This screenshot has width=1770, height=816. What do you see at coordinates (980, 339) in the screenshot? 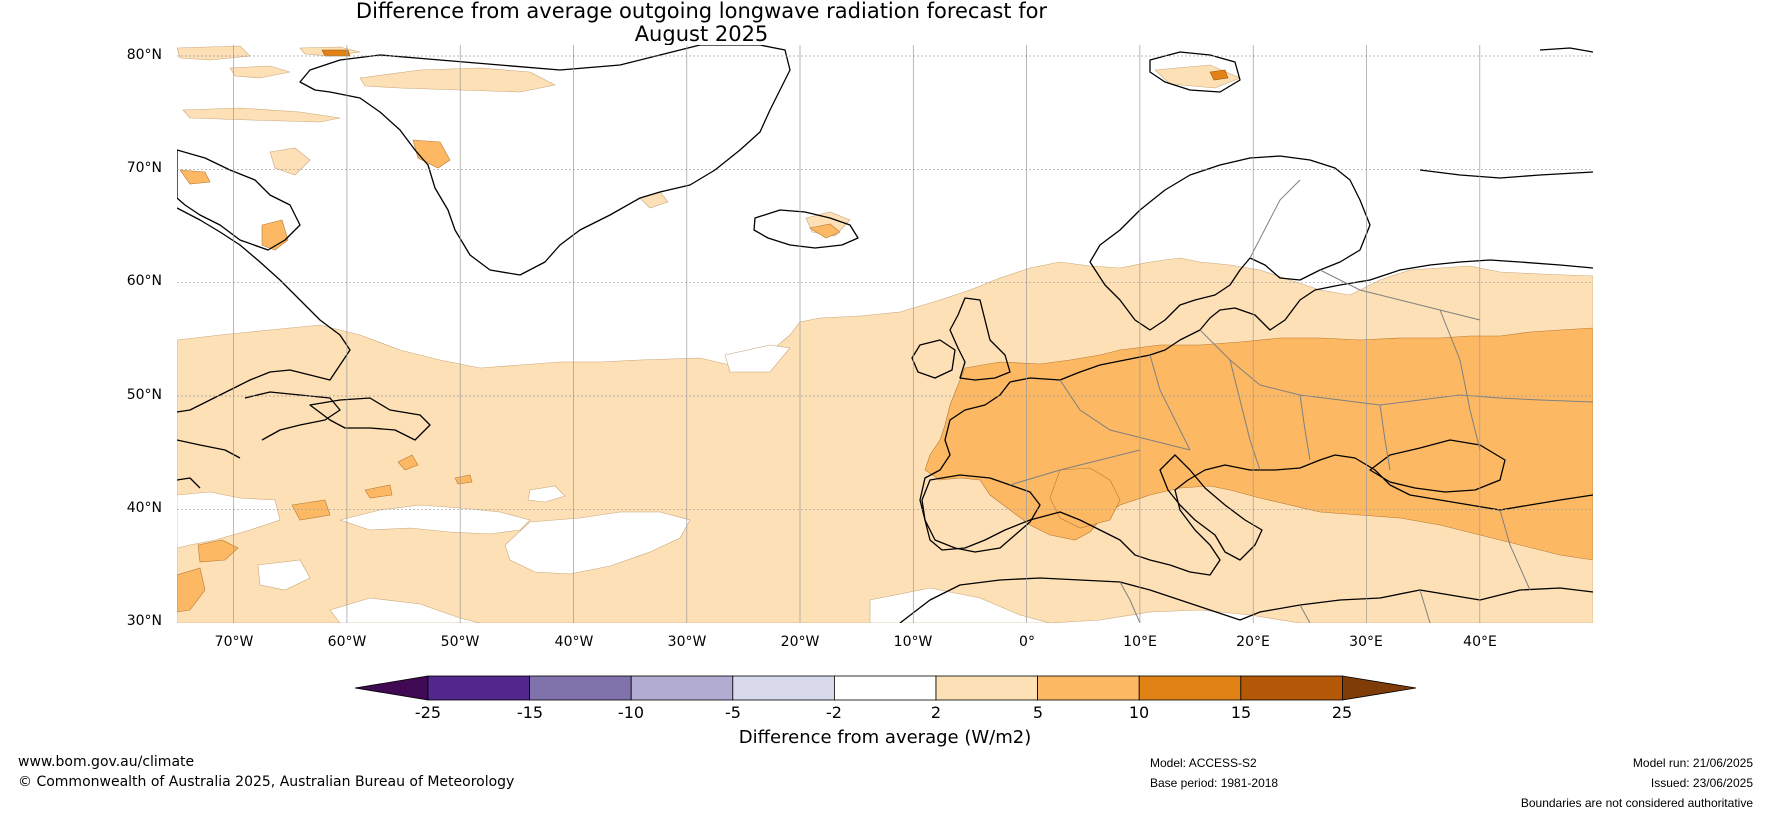
I see `coastline-great-britain` at bounding box center [980, 339].